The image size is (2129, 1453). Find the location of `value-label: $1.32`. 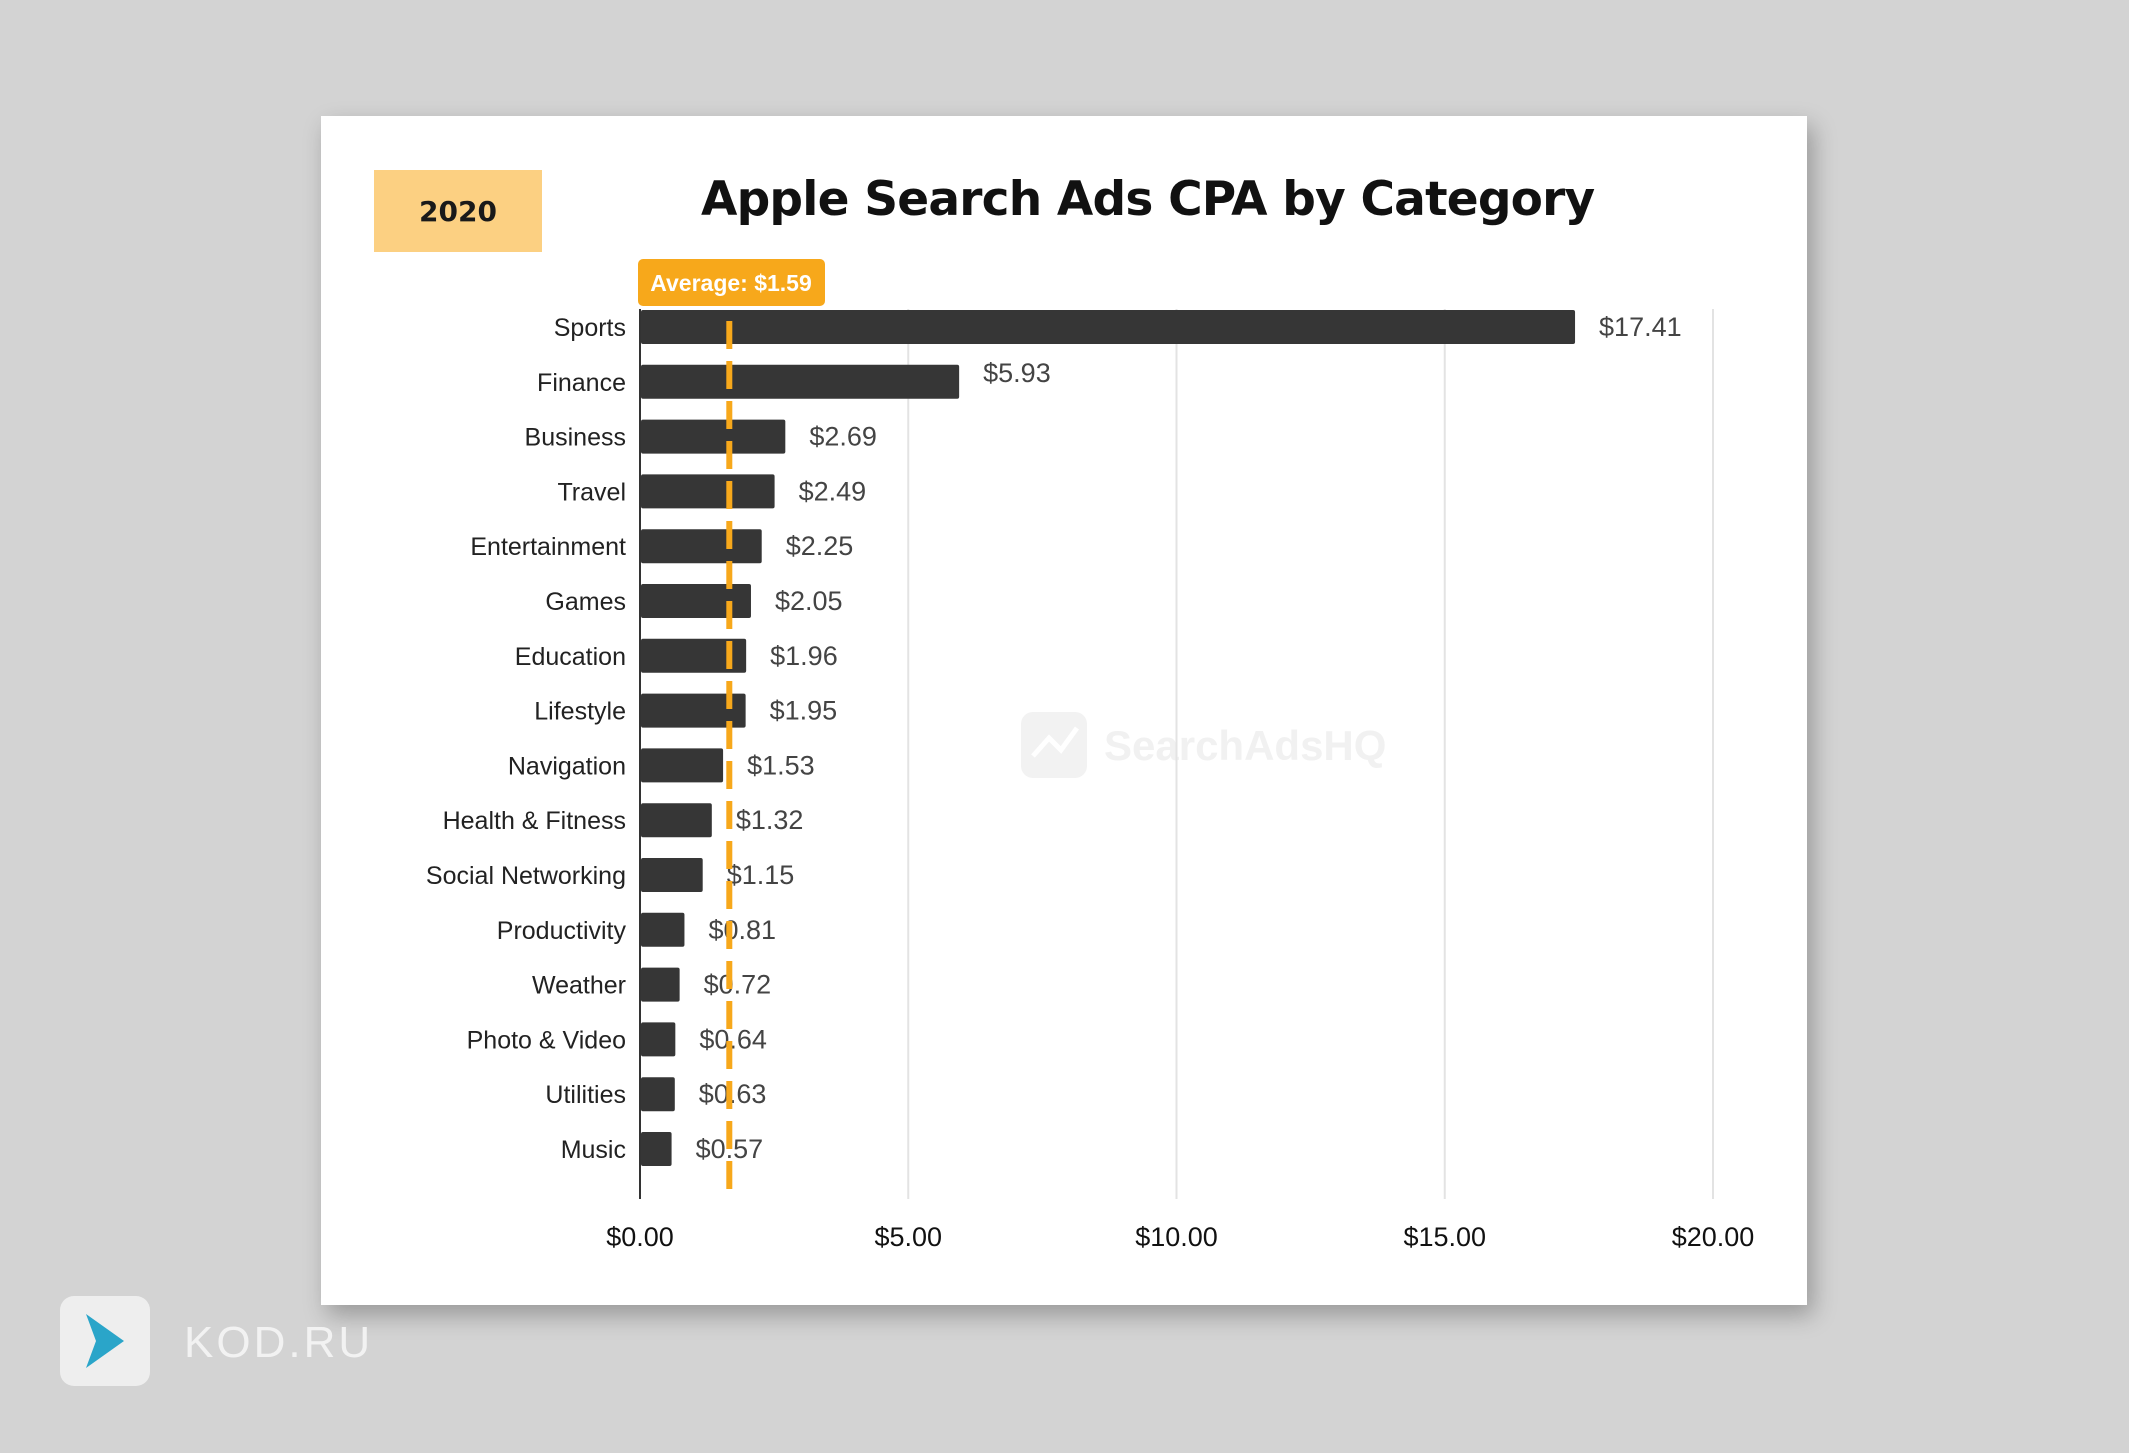

value-label: $1.32 is located at coordinates (770, 820).